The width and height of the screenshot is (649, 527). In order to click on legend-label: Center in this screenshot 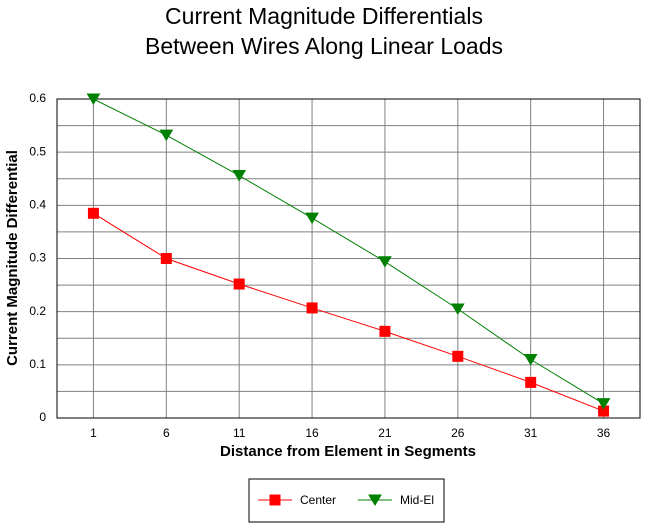, I will do `click(318, 500)`.